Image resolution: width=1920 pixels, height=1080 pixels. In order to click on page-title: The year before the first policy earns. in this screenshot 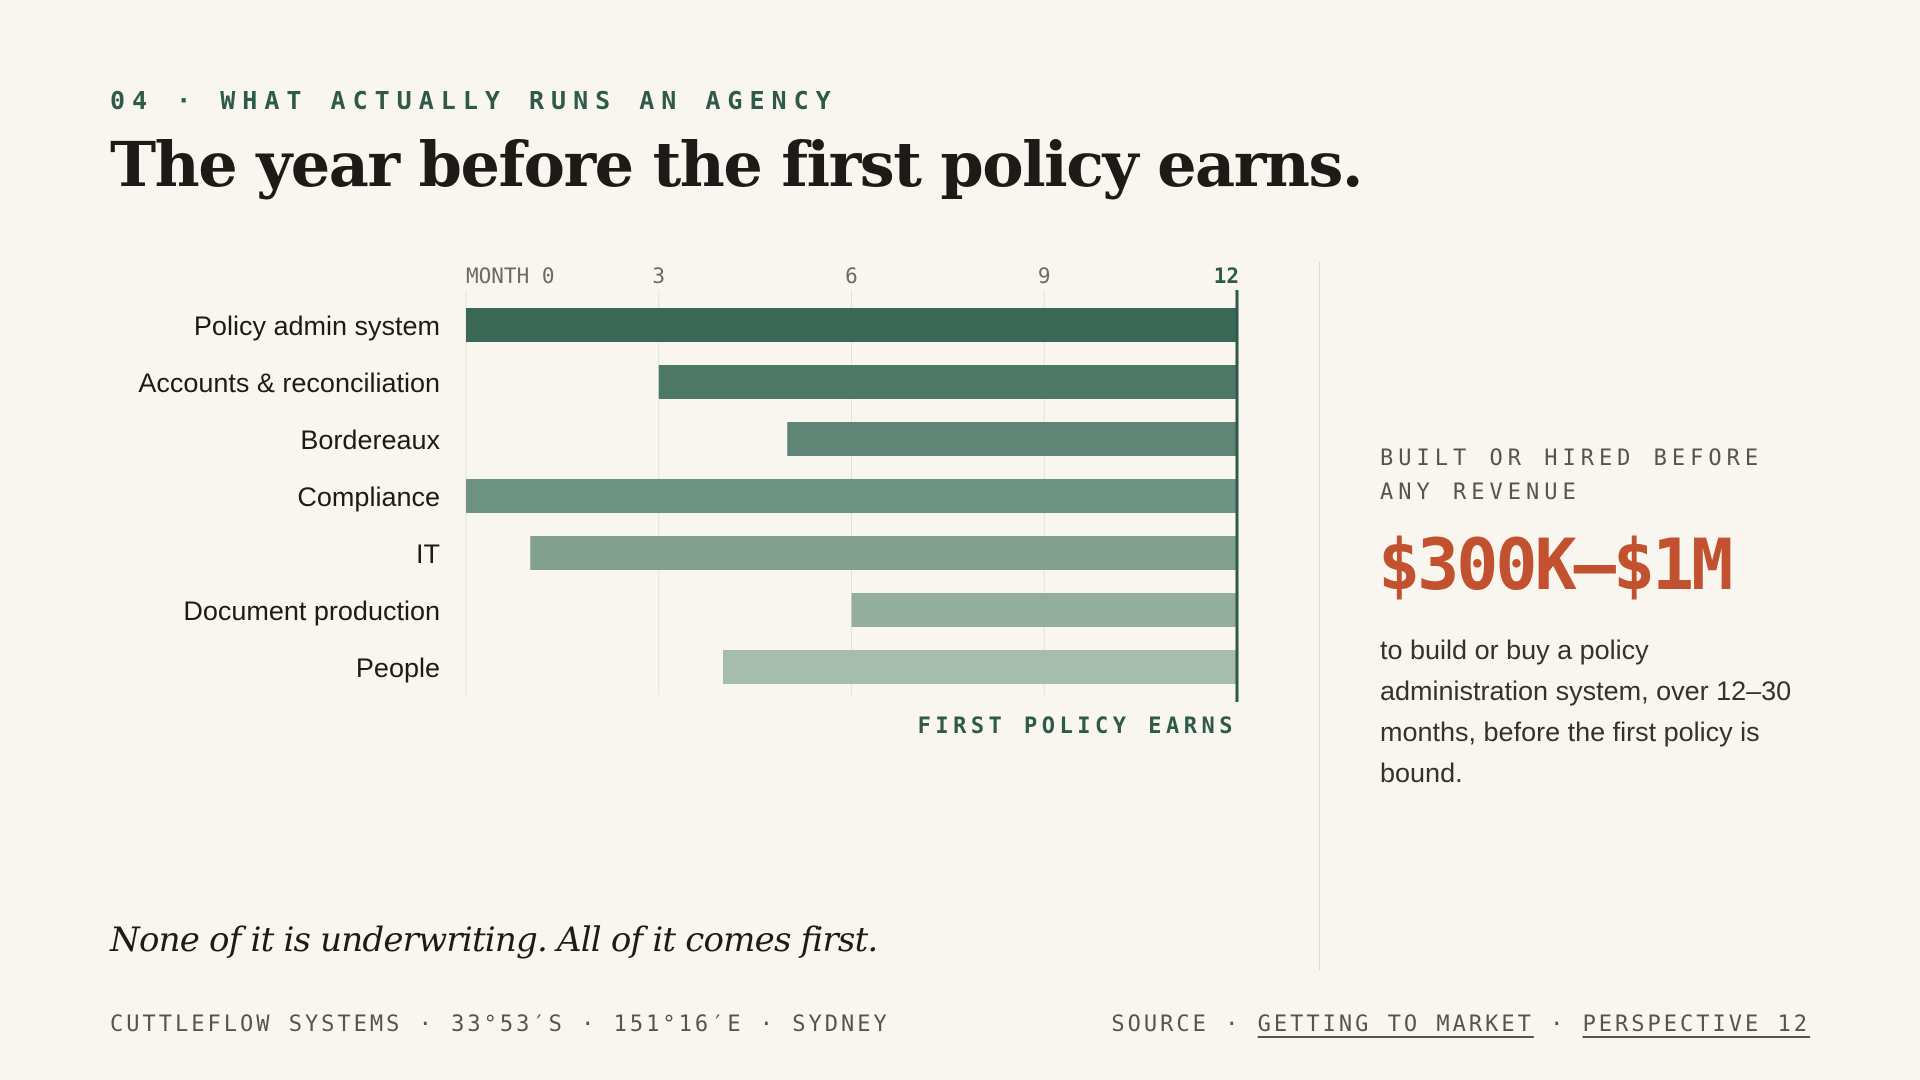, I will do `click(736, 164)`.